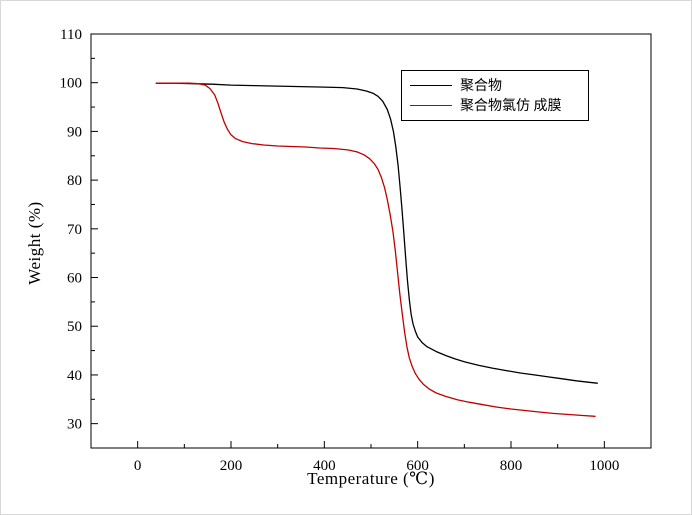 The image size is (692, 515). I want to click on legend-item: 聚合物氯仿 成膜, so click(495, 105).